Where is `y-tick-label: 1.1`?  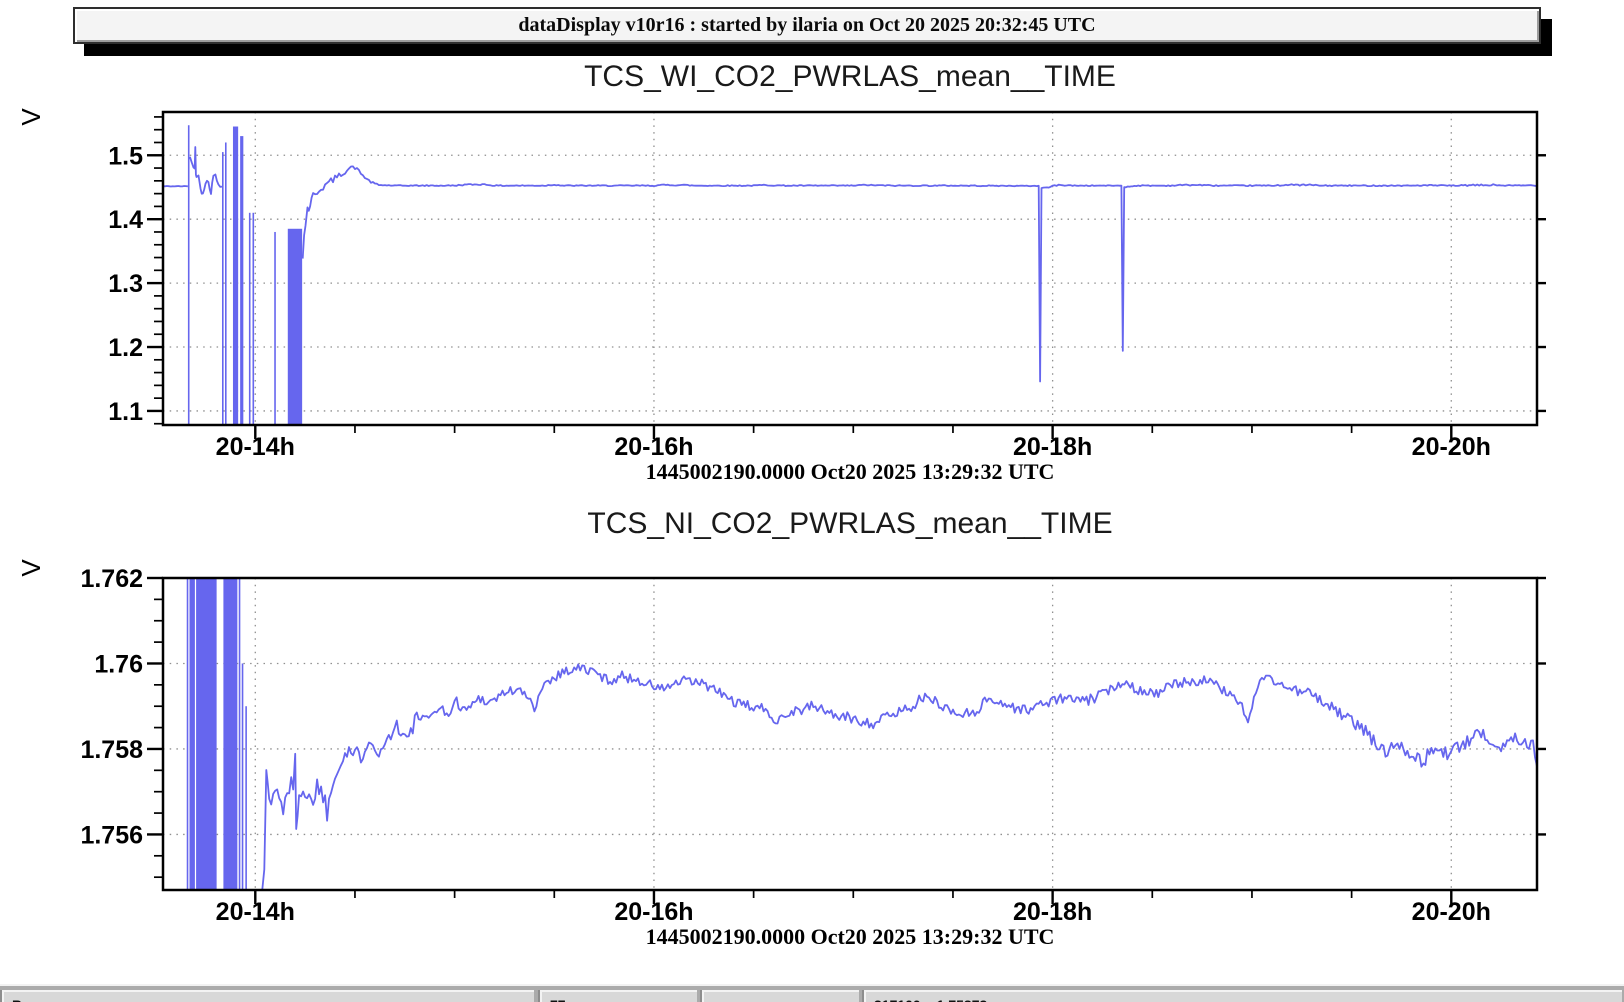 y-tick-label: 1.1 is located at coordinates (125, 412).